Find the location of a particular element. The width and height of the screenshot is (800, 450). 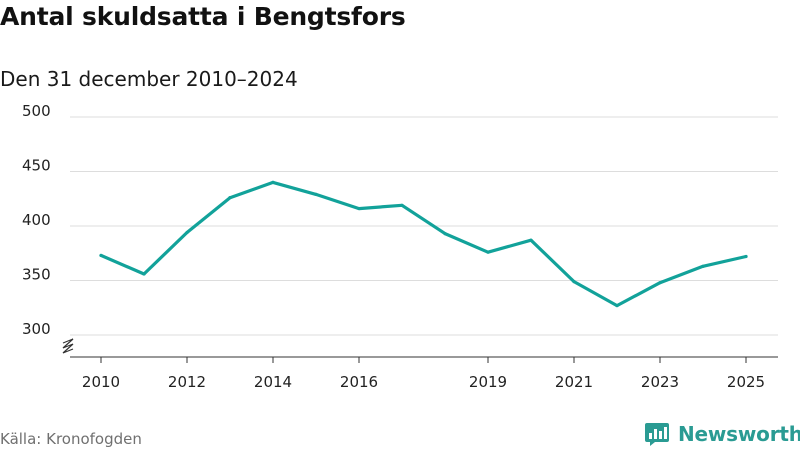

data-point-2015 is located at coordinates (316, 194).